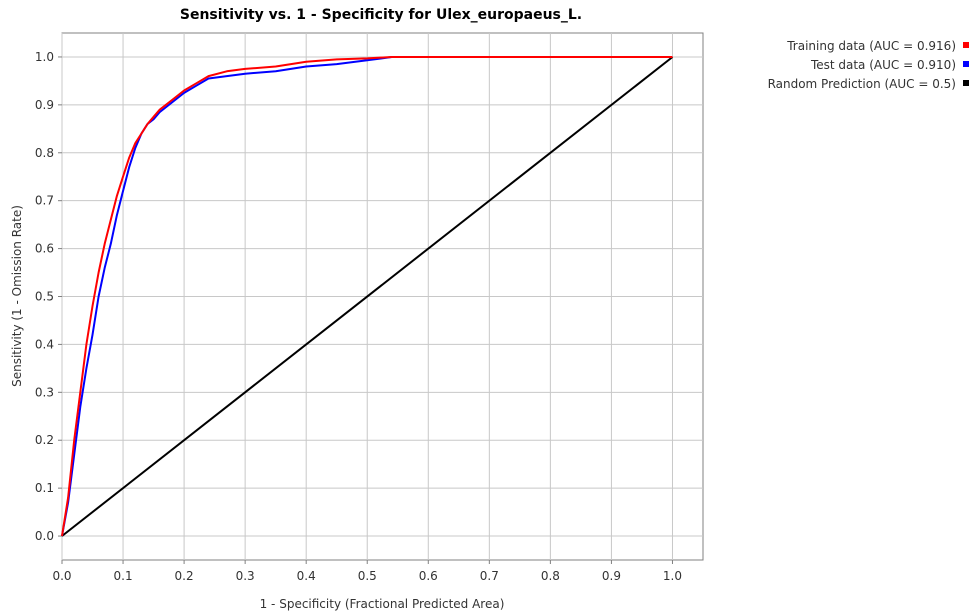  I want to click on y-tick-label: 0.6, so click(44, 249).